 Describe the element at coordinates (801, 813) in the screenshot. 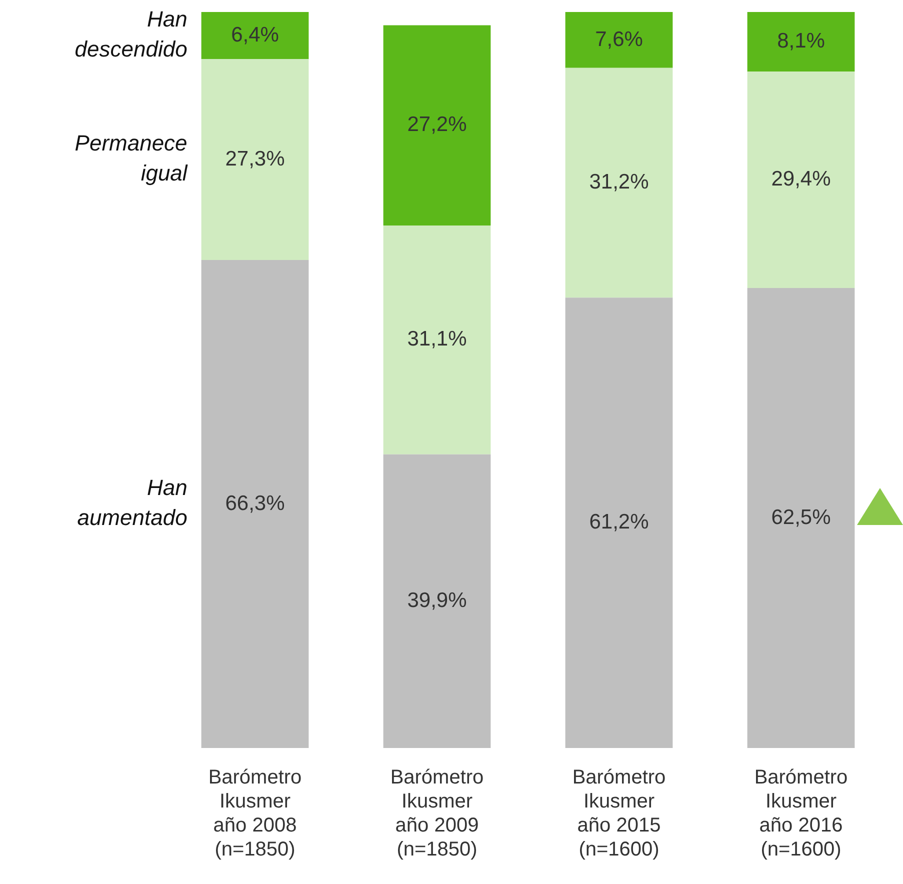

I see `x-tick-label: Barómetro Ikusmer año 2016 (n=1600)` at that location.